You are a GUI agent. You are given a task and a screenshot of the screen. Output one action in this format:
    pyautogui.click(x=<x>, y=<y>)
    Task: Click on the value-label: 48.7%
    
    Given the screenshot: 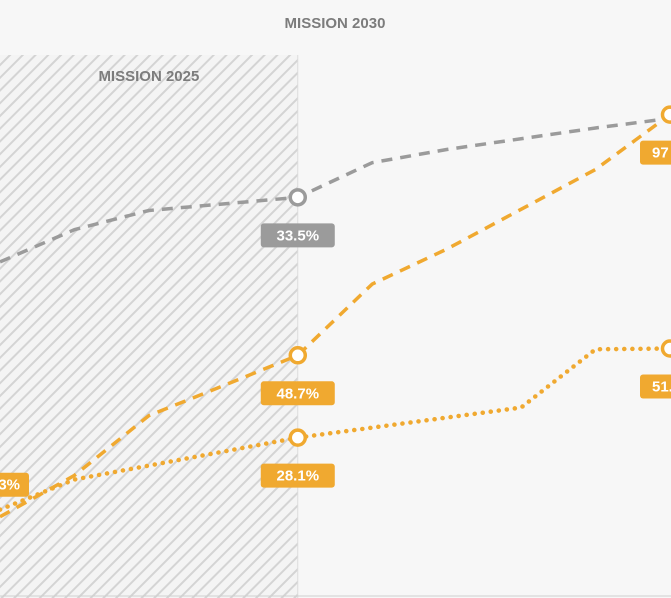 What is the action you would take?
    pyautogui.click(x=298, y=393)
    